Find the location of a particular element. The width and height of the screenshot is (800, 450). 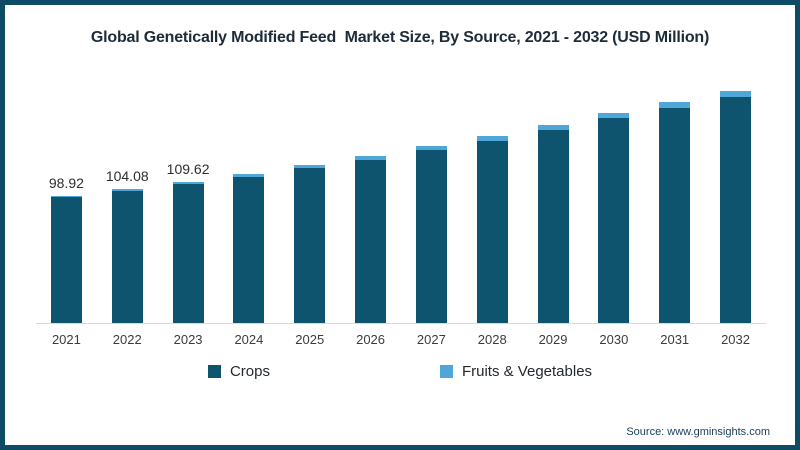

bar-value-label: 109.62 is located at coordinates (188, 169).